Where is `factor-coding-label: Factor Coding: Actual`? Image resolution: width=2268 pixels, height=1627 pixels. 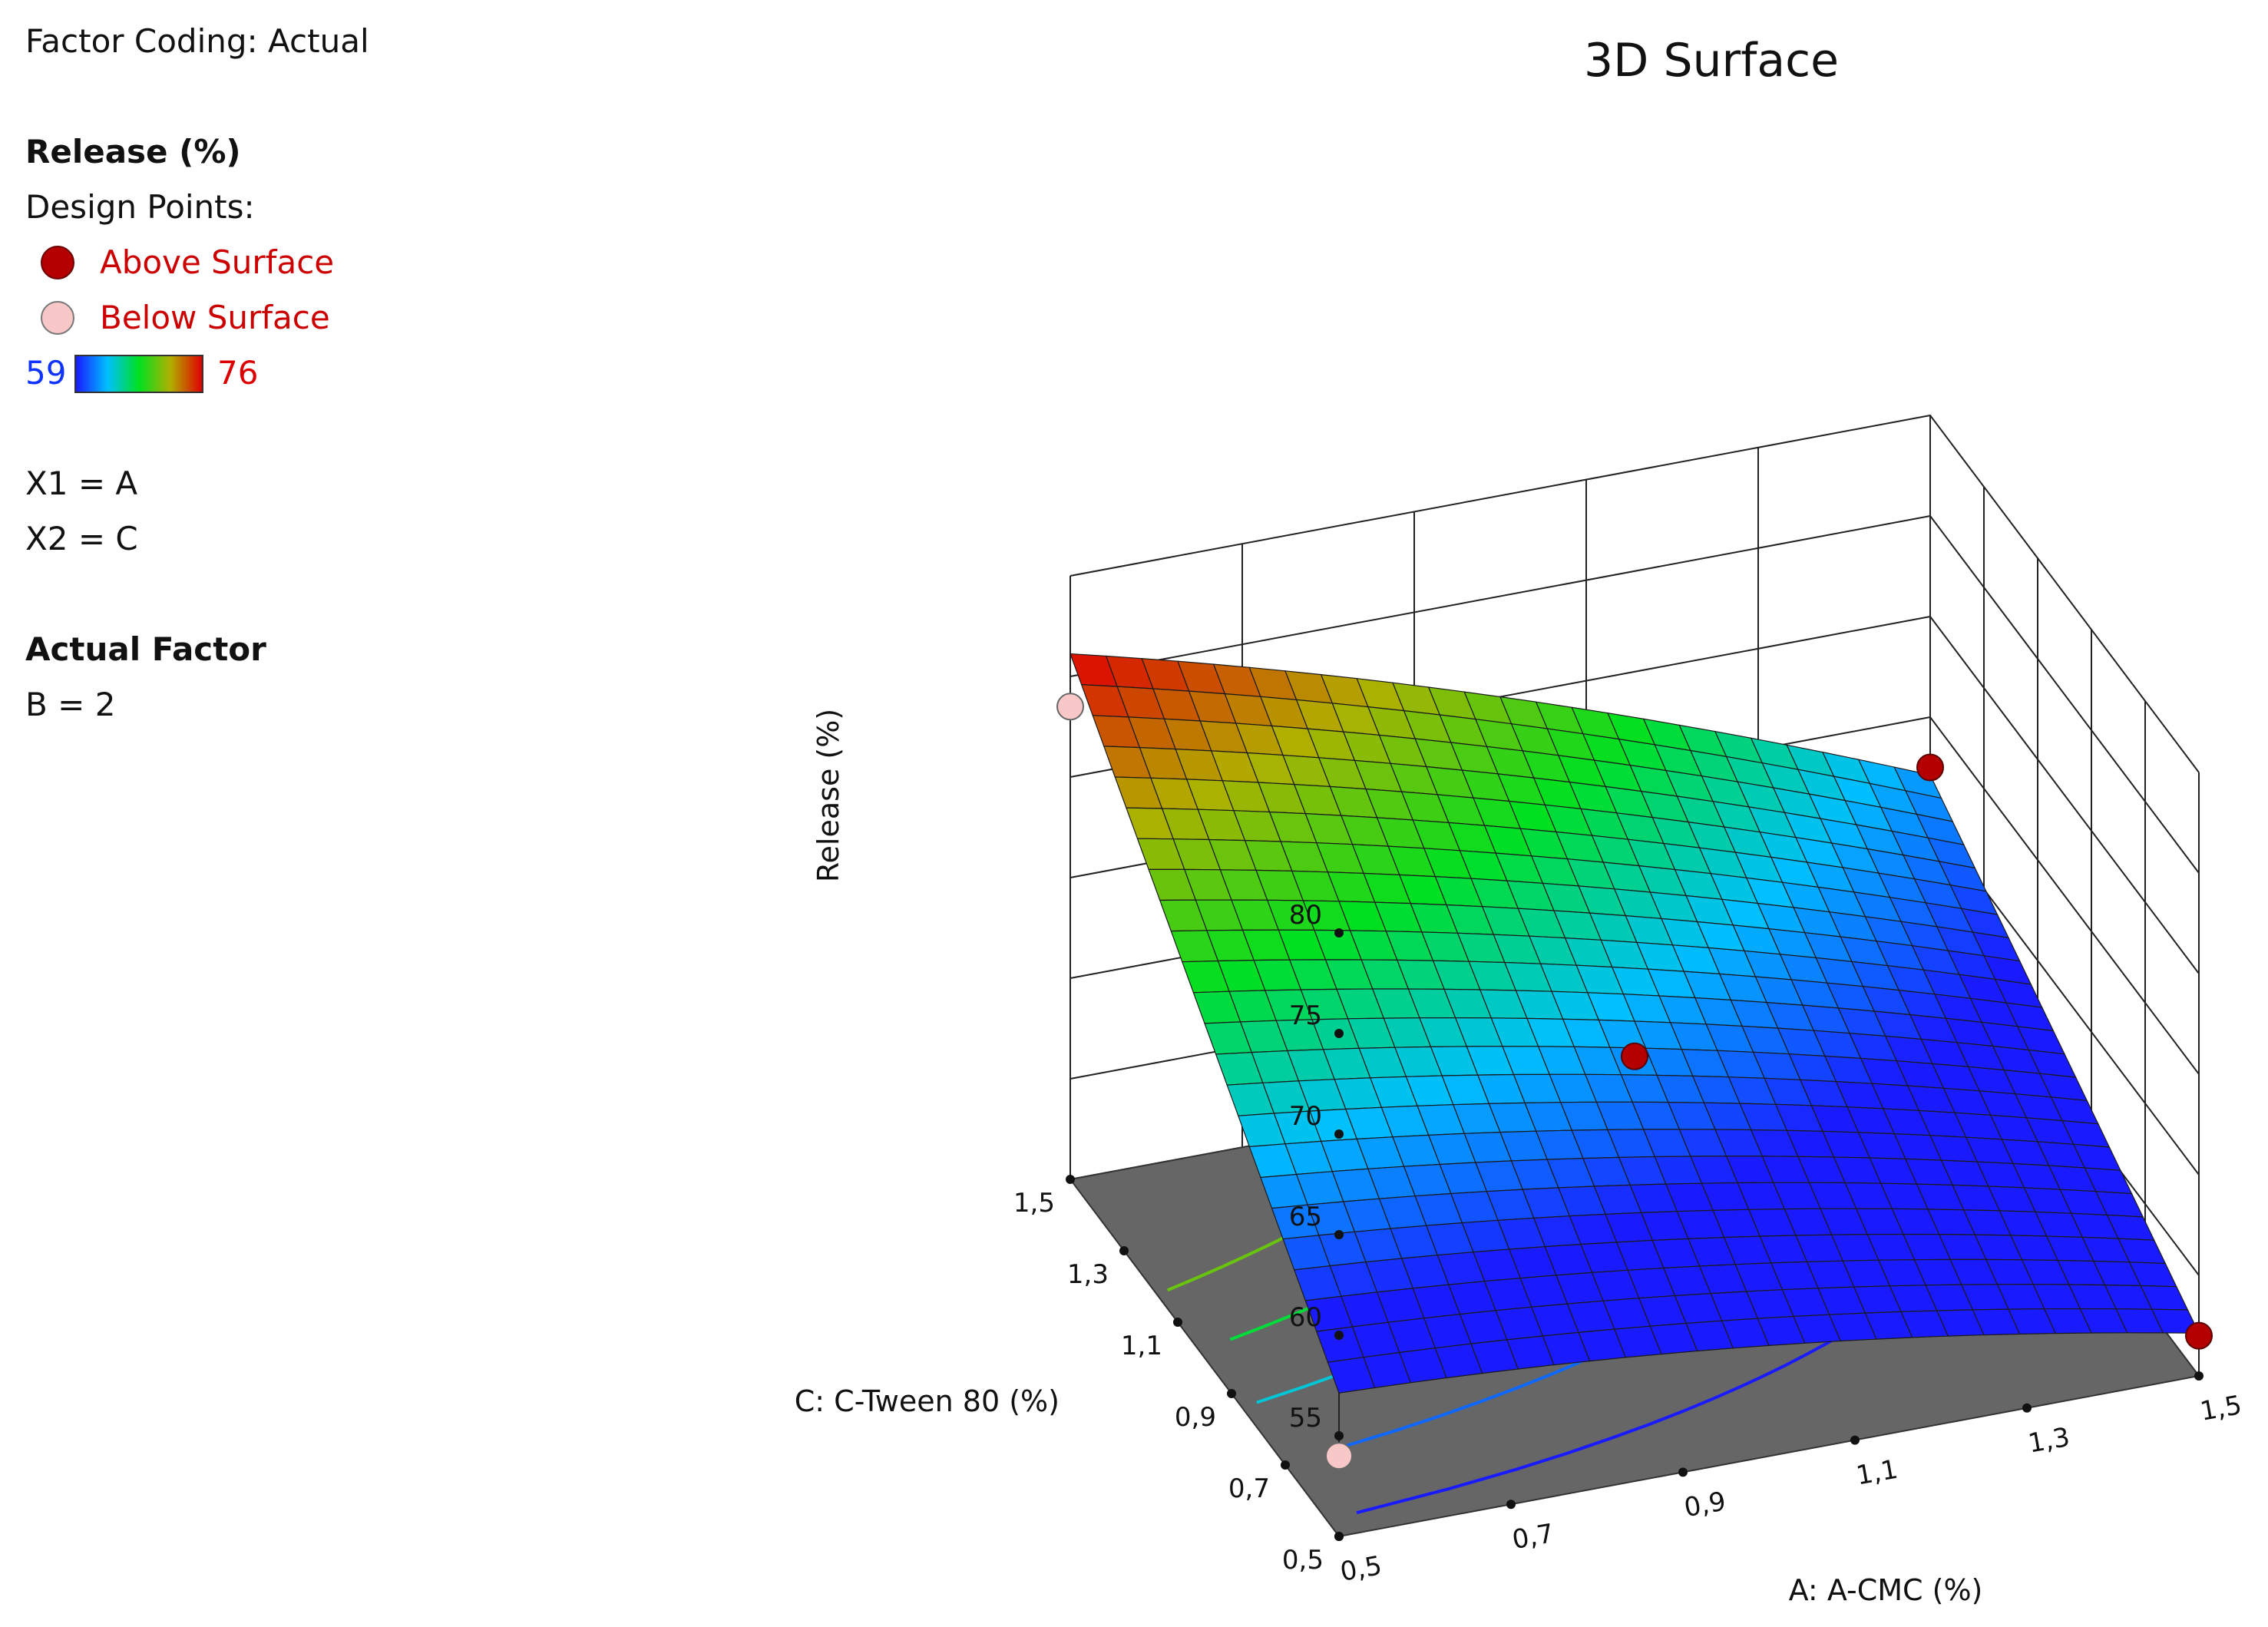
factor-coding-label: Factor Coding: Actual is located at coordinates (197, 41).